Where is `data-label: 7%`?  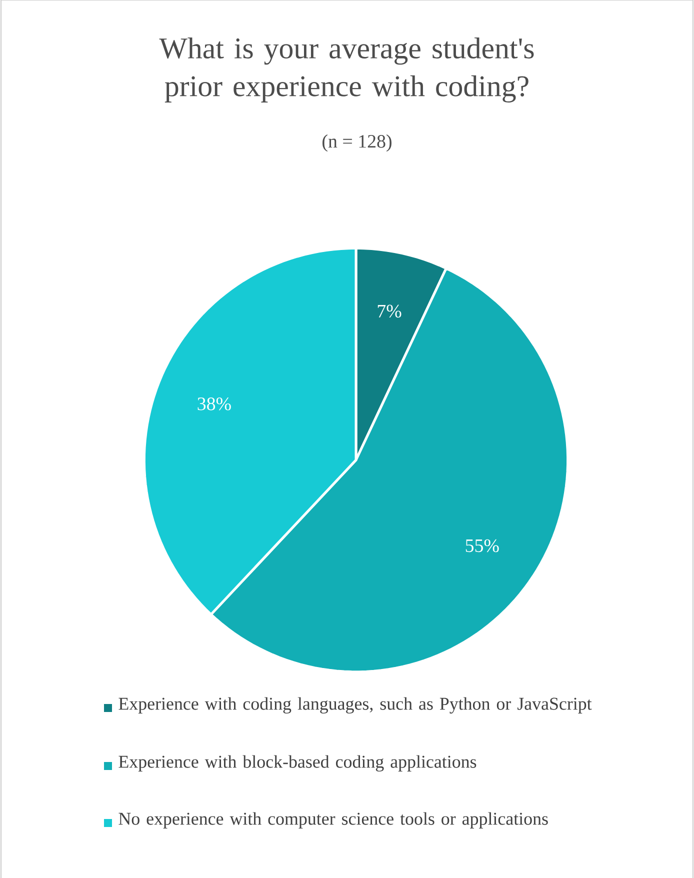 data-label: 7% is located at coordinates (390, 311).